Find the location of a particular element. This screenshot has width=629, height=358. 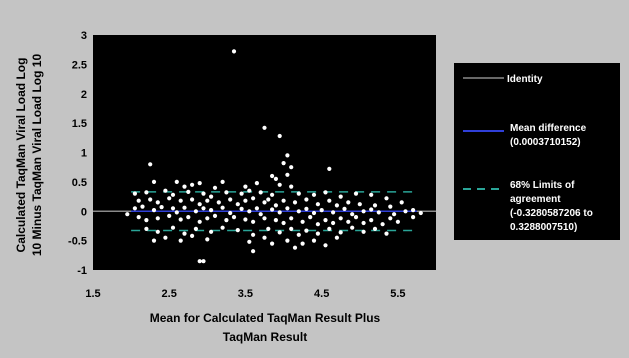

y-tick-label: -1 is located at coordinates (82, 271).